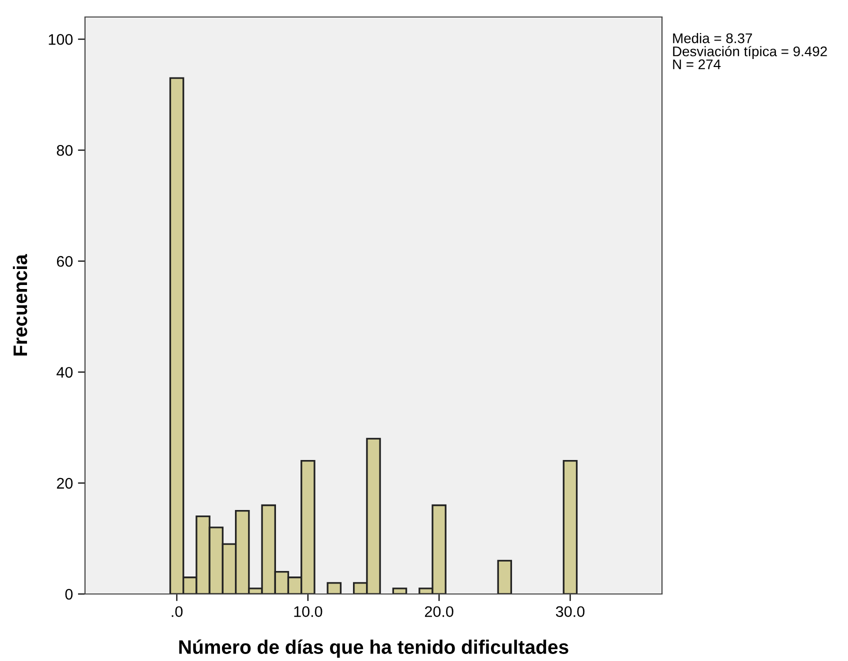 Image resolution: width=848 pixels, height=661 pixels. Describe the element at coordinates (177, 612) in the screenshot. I see `x-tick-label: .0` at that location.